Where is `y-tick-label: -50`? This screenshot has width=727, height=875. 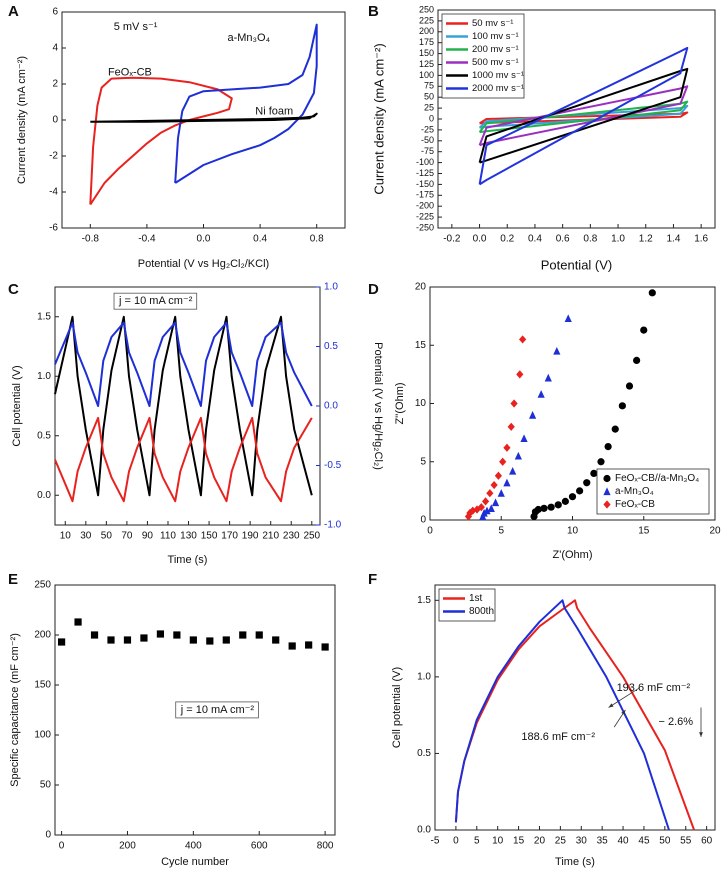 y-tick-label: -50 is located at coordinates (427, 140).